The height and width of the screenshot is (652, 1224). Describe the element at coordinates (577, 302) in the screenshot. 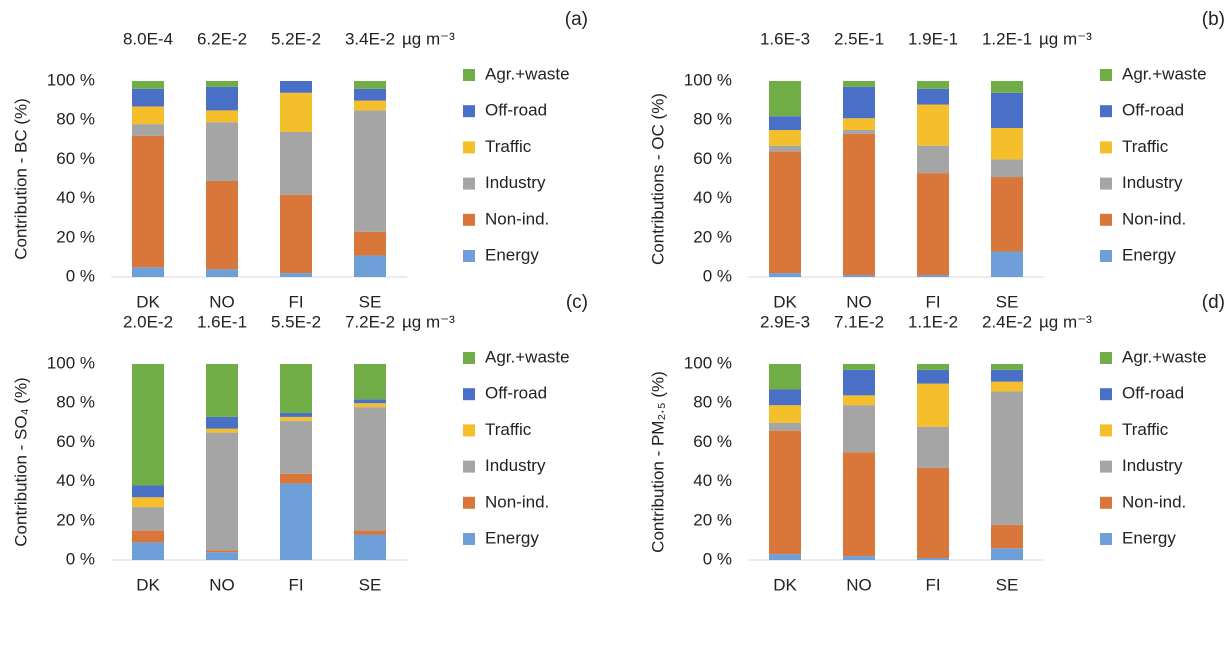

I see `panel-label: (c)` at that location.